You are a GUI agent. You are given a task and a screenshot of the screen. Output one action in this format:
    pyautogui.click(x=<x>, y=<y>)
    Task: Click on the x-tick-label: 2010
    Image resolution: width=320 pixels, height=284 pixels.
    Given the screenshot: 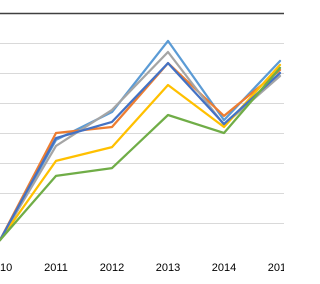 What is the action you would take?
    pyautogui.click(x=6, y=268)
    